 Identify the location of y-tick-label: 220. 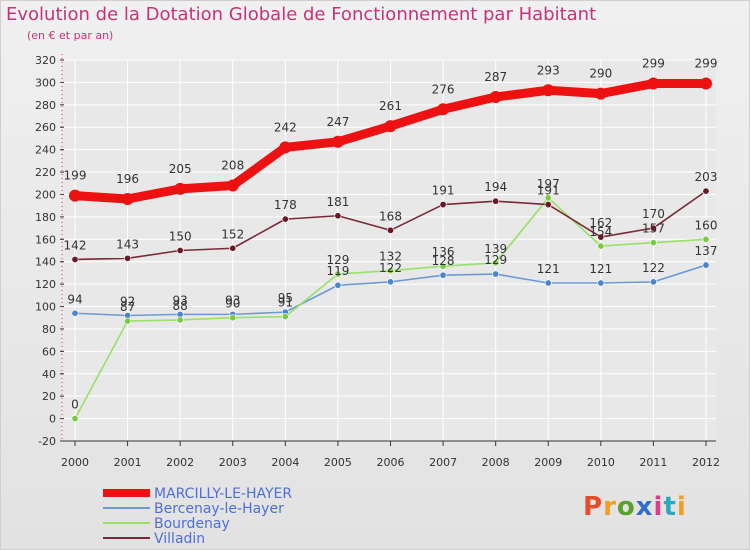
(45, 172).